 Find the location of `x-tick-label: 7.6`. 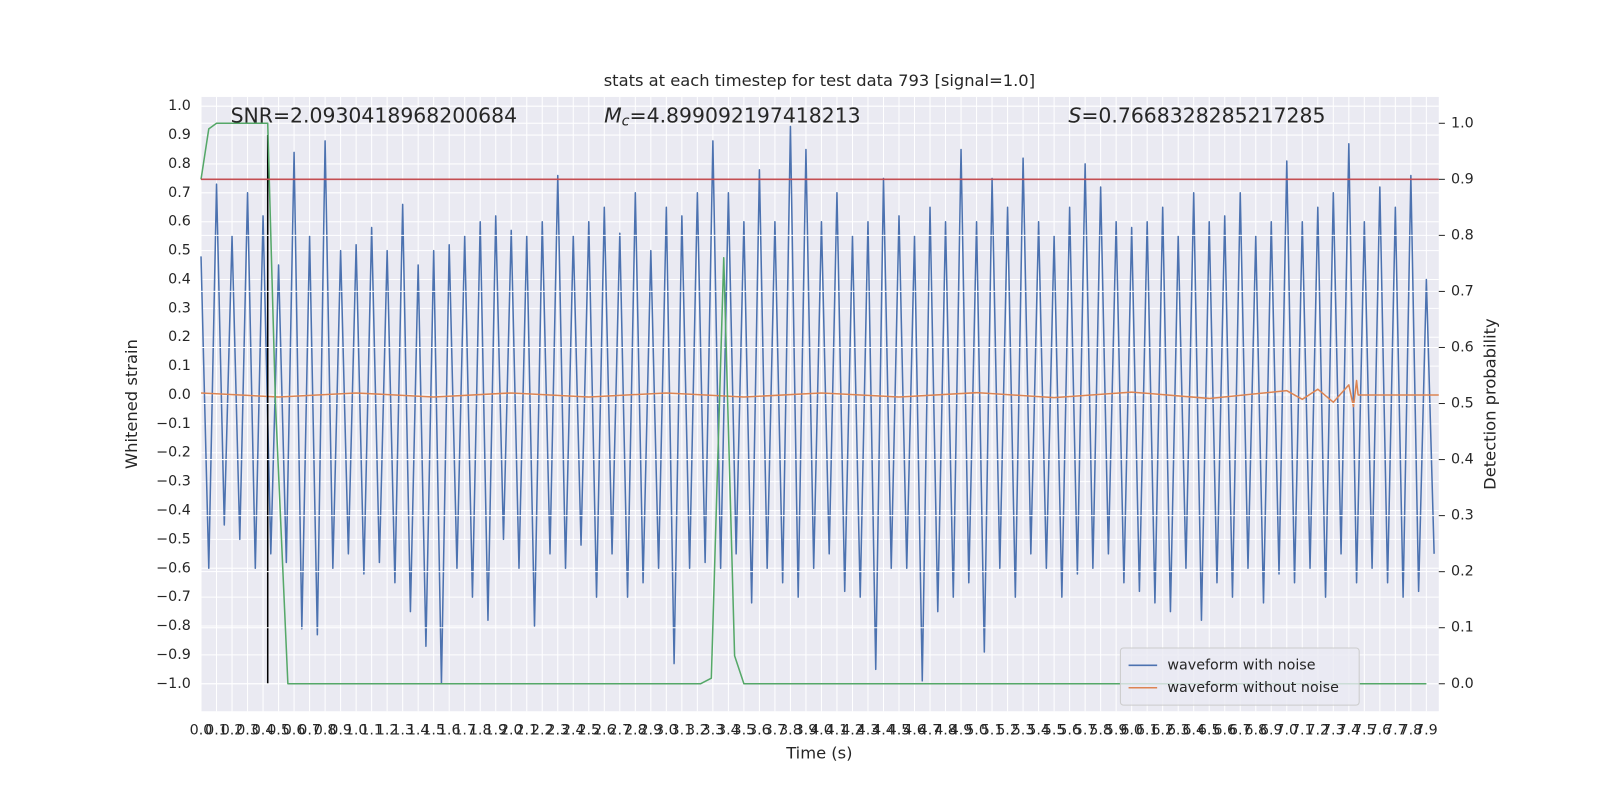

x-tick-label: 7.6 is located at coordinates (1379, 731).